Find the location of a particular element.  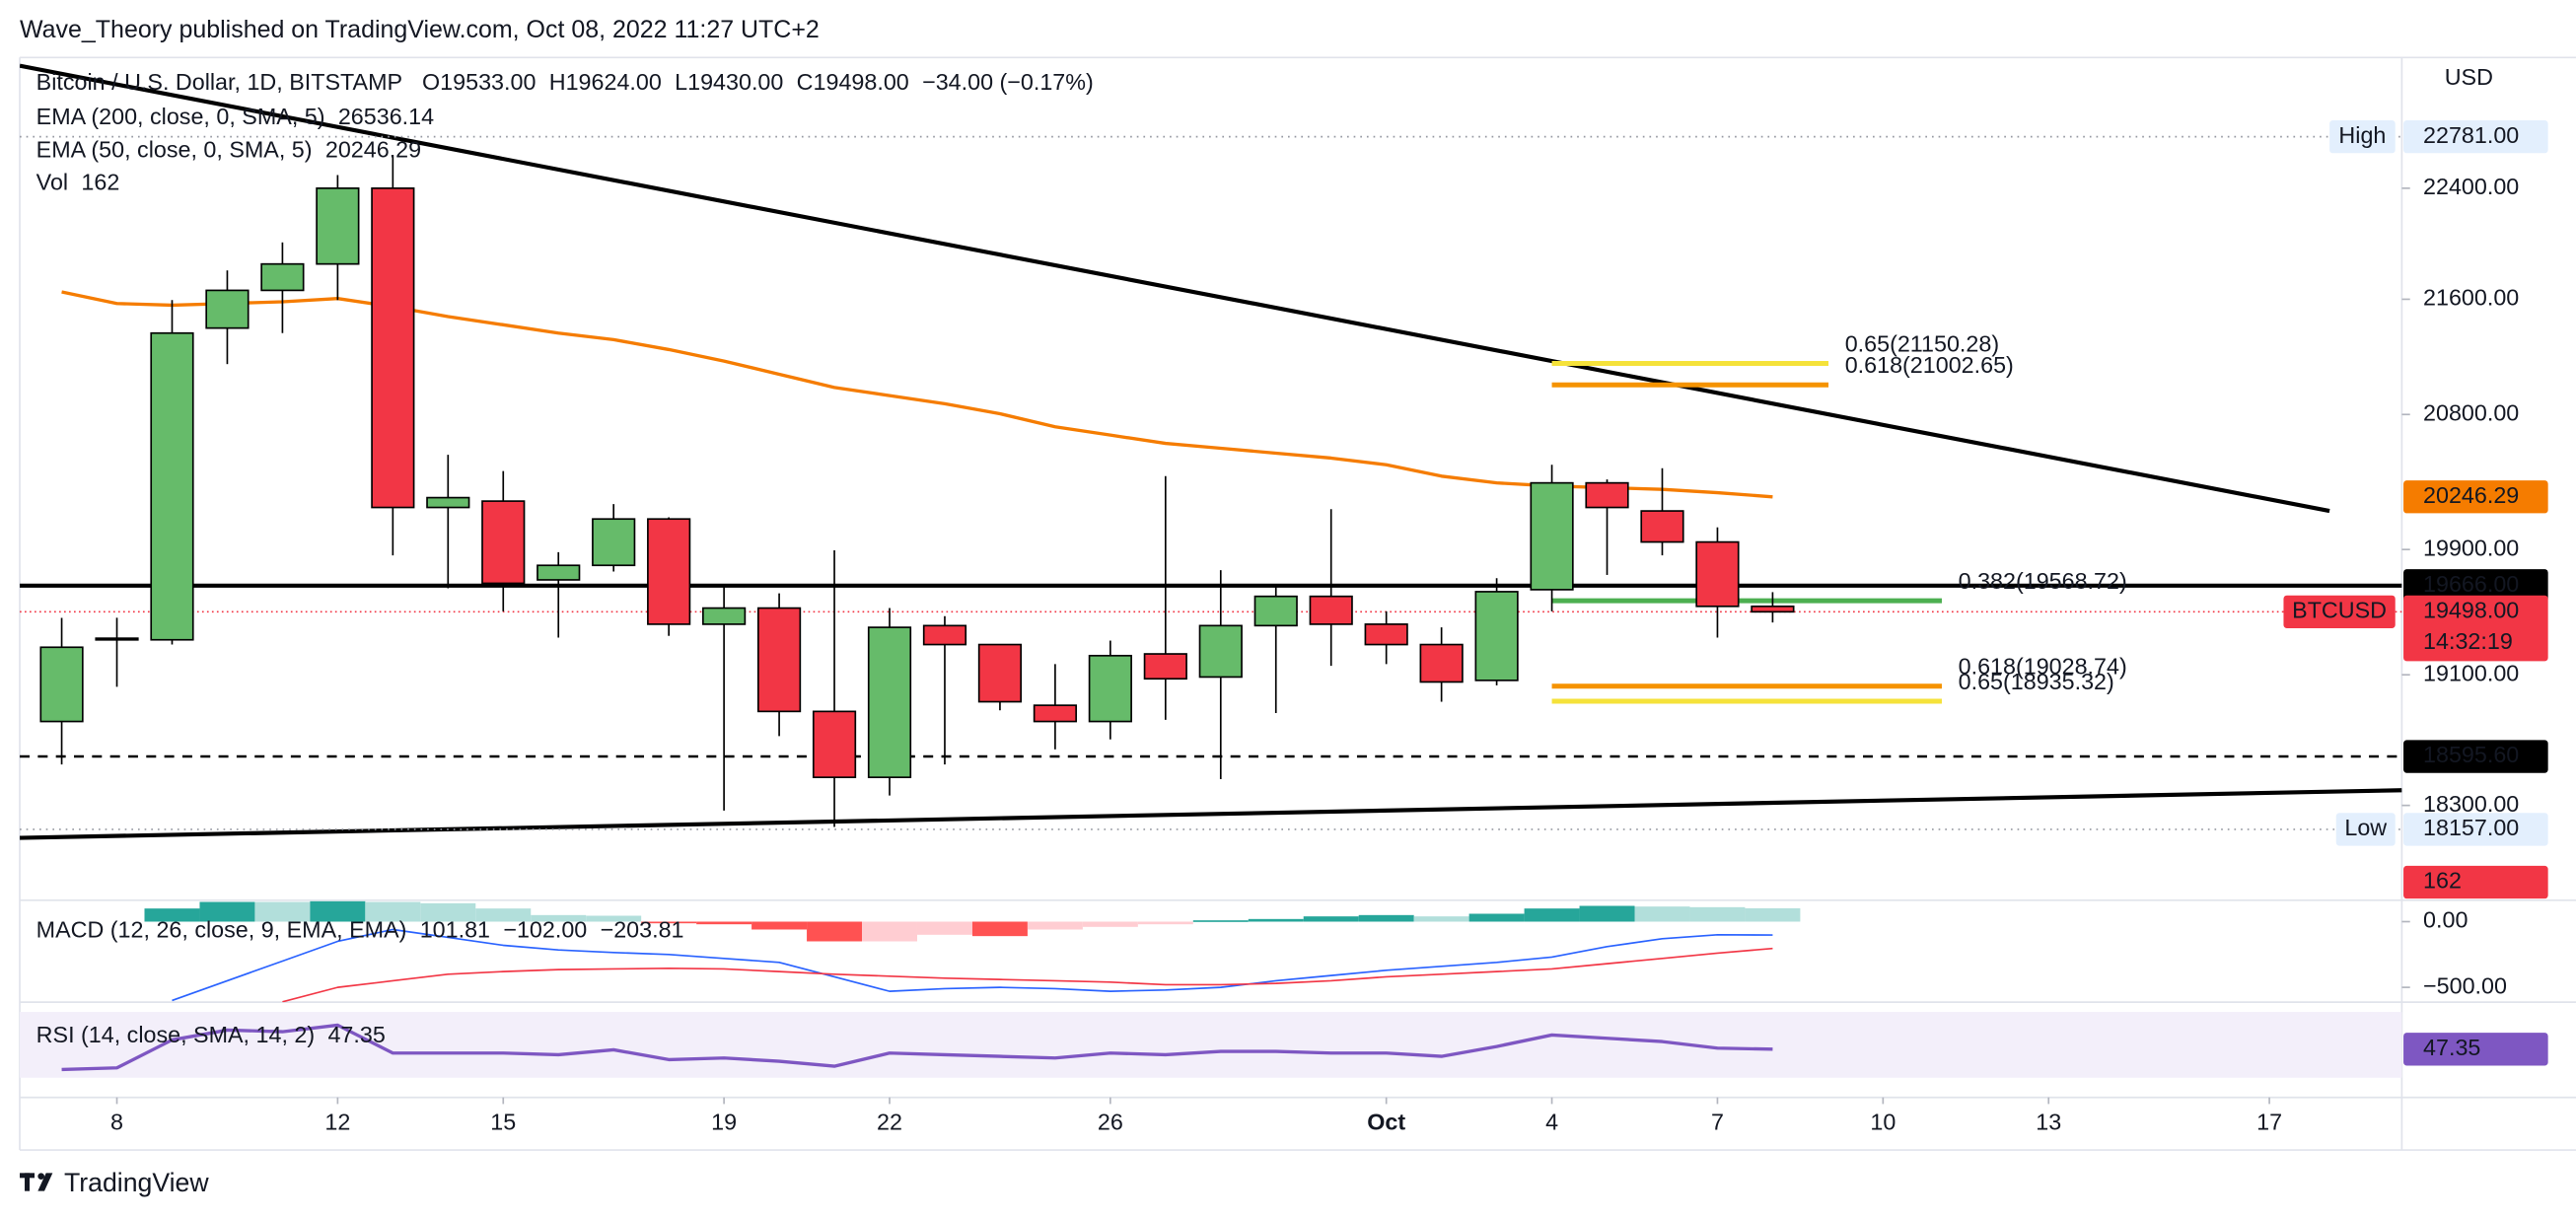

level-badge-text: 18595.60 is located at coordinates (2471, 754).